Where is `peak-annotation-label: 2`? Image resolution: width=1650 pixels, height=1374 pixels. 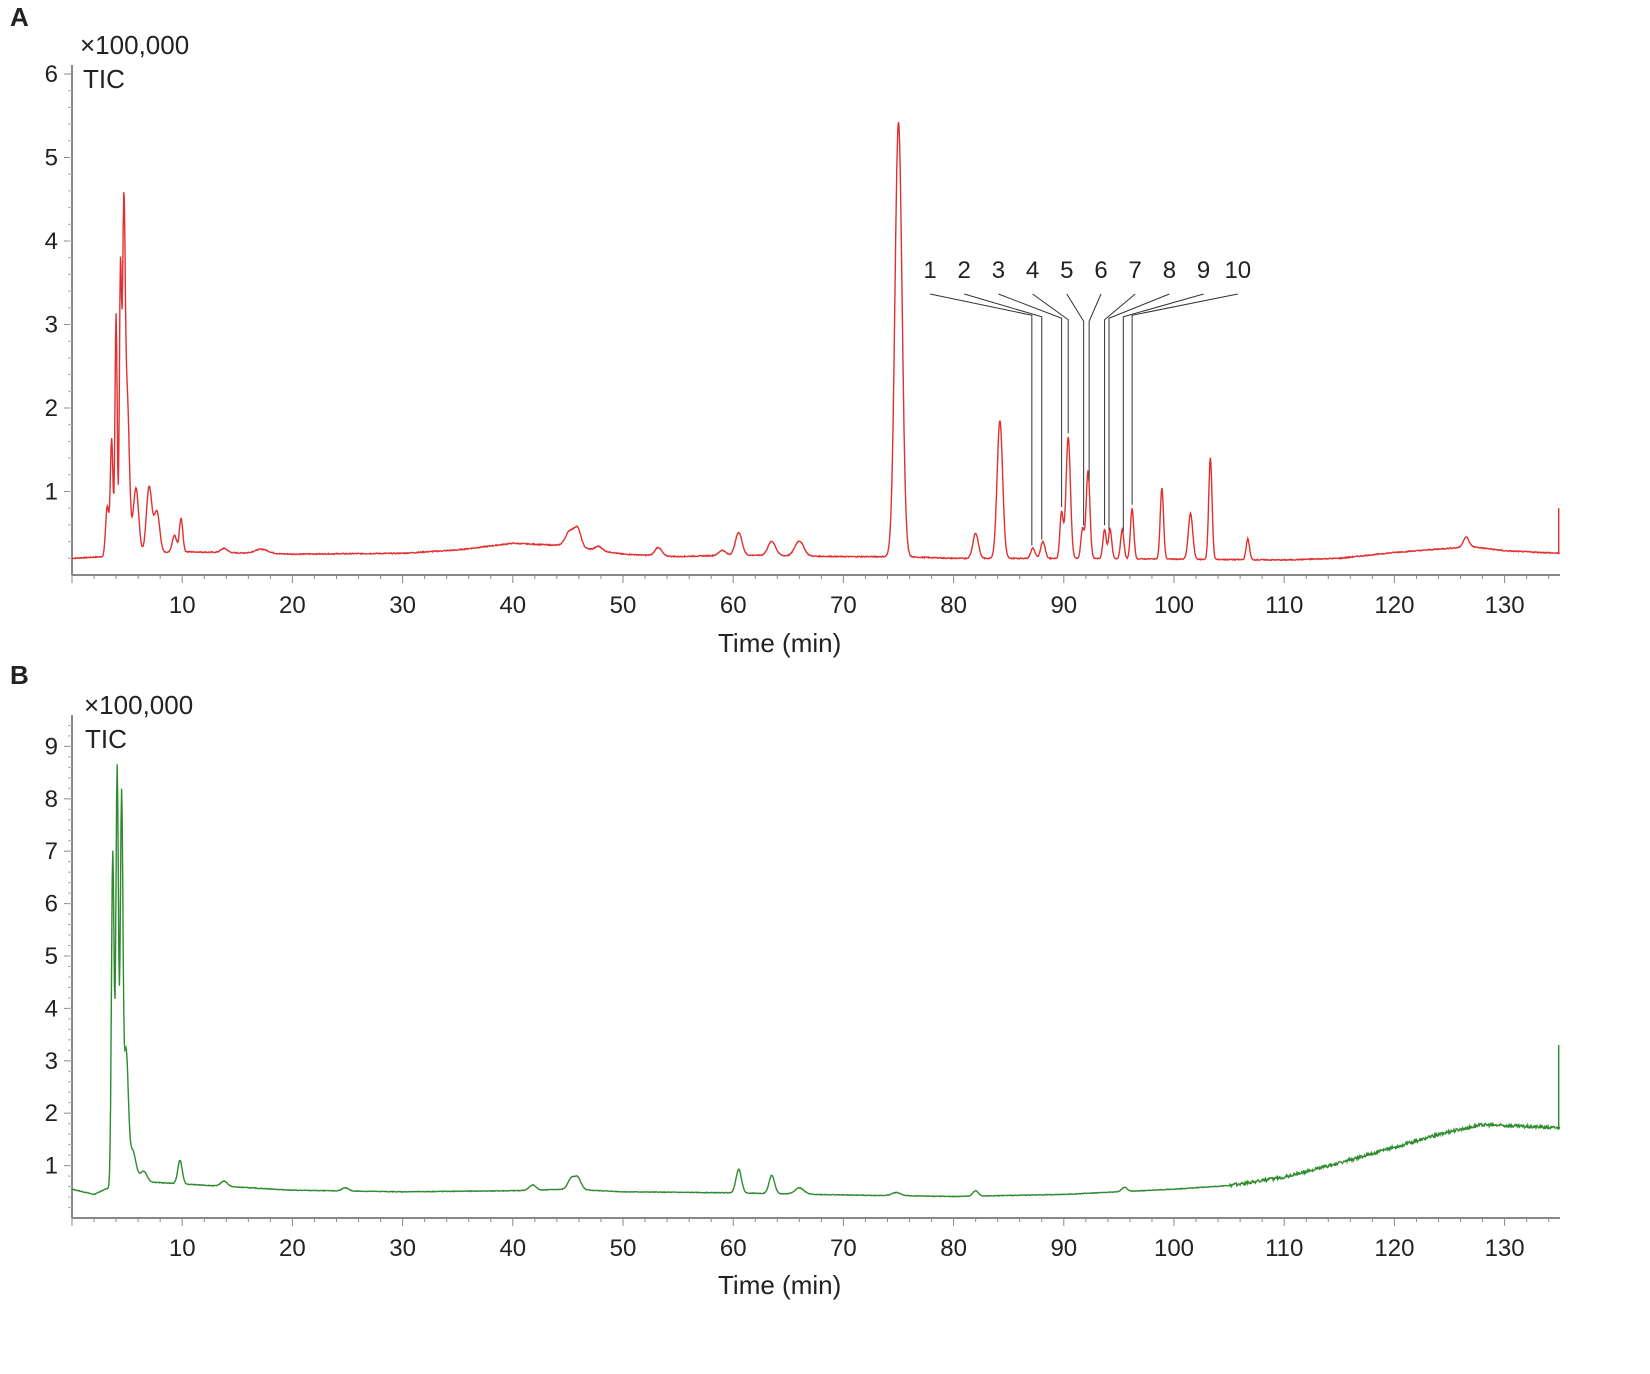 peak-annotation-label: 2 is located at coordinates (964, 270).